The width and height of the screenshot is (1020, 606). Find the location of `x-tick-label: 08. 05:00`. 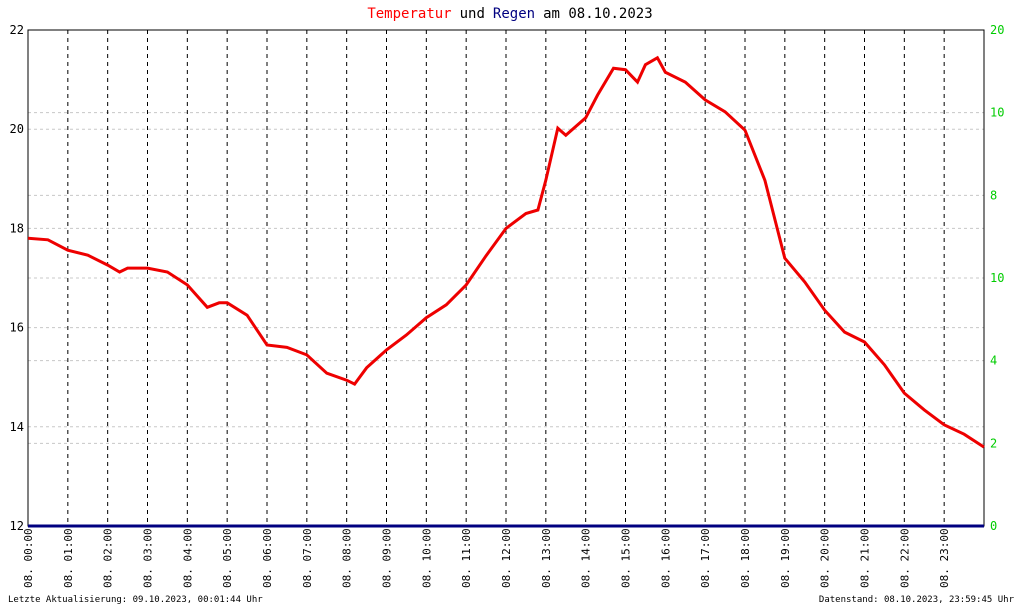

x-tick-label: 08. 05:00 is located at coordinates (227, 558).